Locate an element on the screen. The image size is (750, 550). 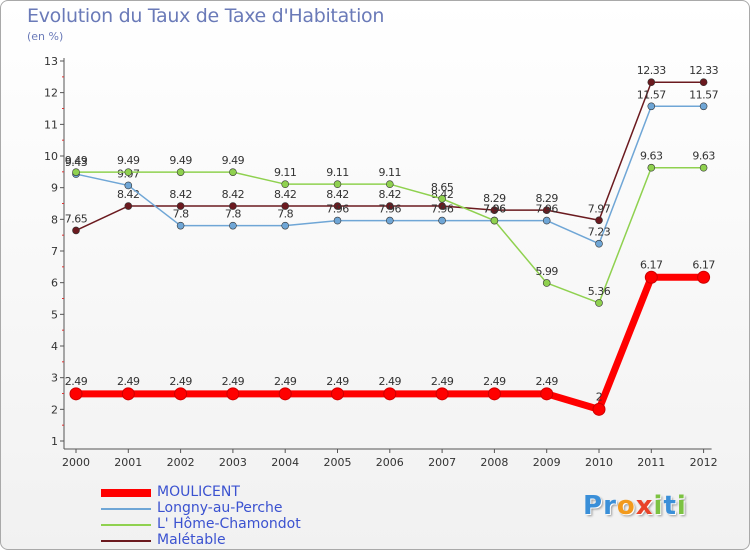
x-tick-label: 2000 is located at coordinates (76, 462).